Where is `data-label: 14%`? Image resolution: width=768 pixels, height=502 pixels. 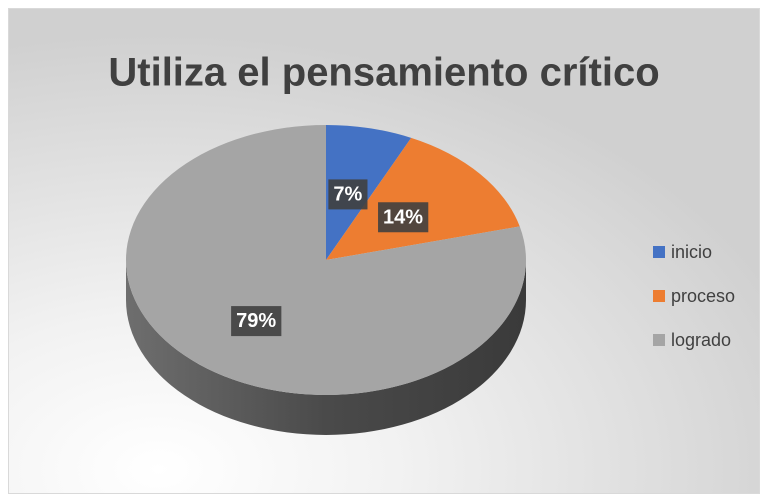 data-label: 14% is located at coordinates (403, 217).